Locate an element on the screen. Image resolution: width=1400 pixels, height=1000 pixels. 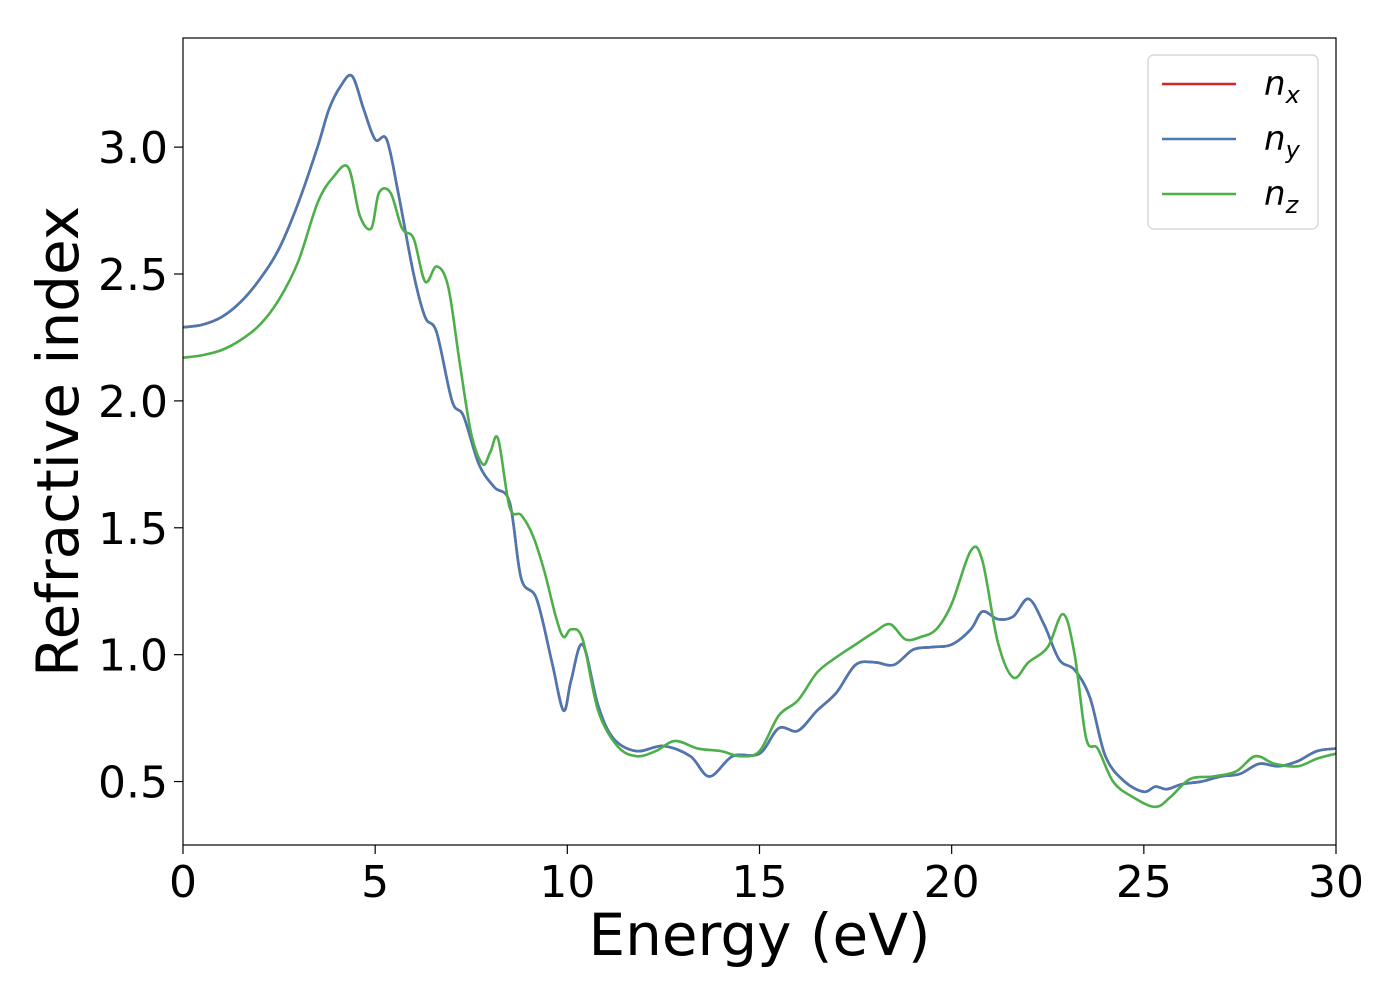
y-tick-label: 1.5 is located at coordinates (133, 529).